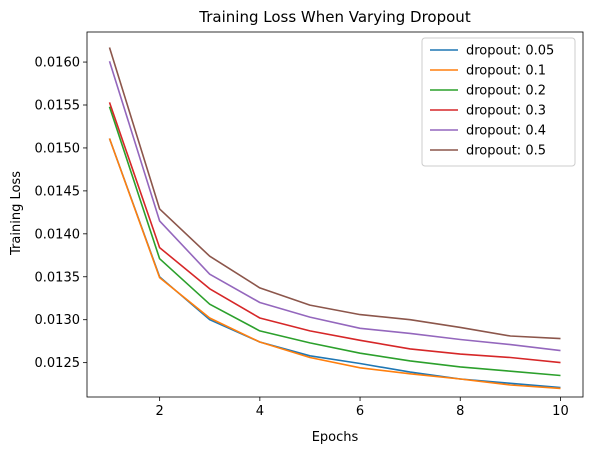  I want to click on x-tick-label: 2, so click(160, 411).